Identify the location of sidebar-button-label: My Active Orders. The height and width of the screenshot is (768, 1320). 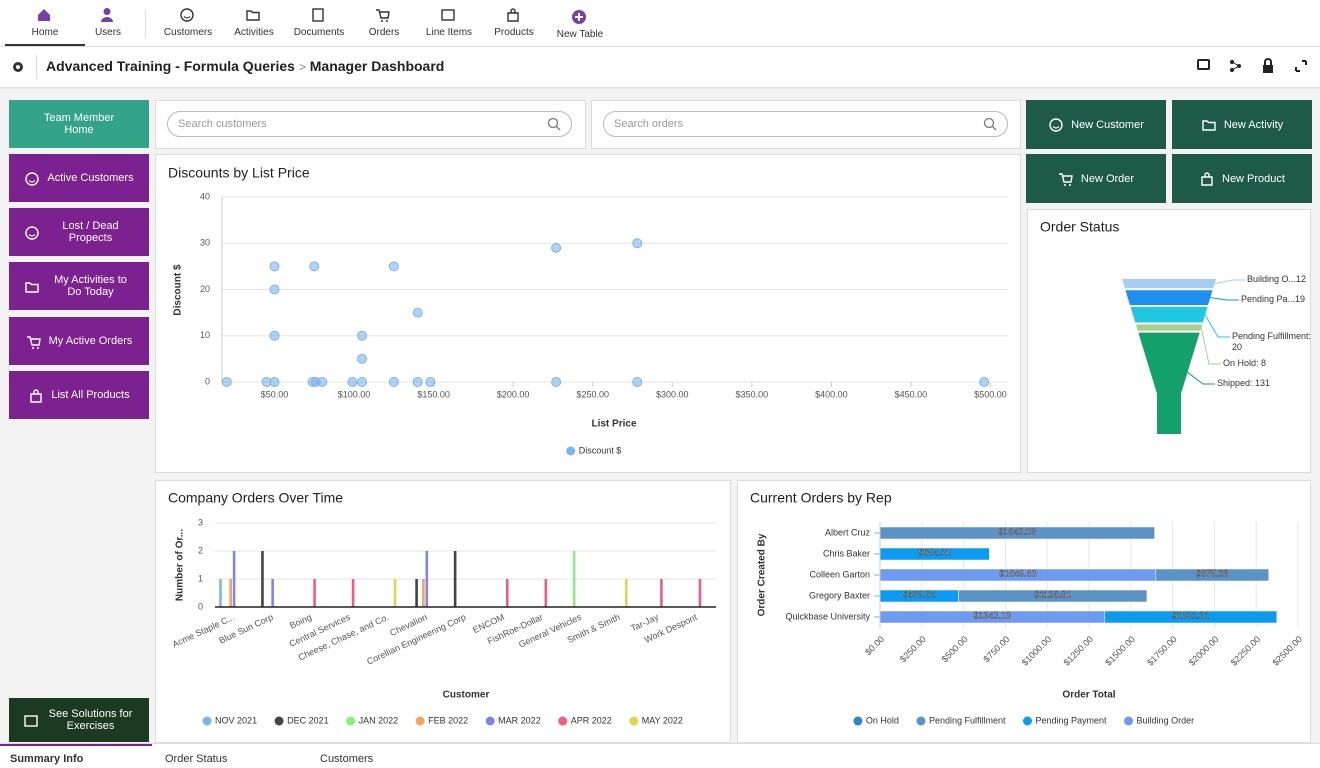
(90, 341).